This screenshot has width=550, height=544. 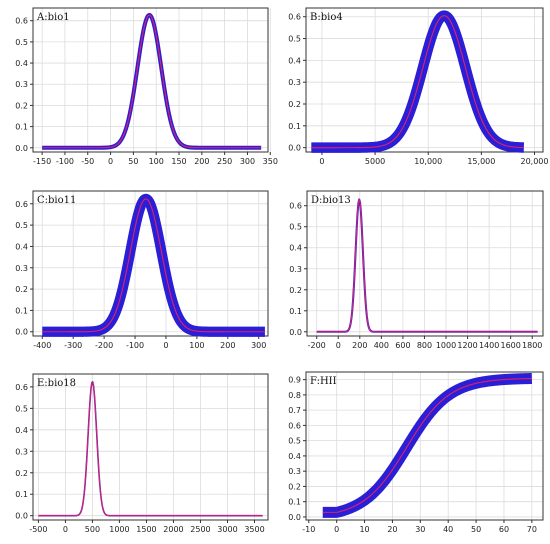 I want to click on panel-c-xtick-label-4: 0, so click(x=165, y=345).